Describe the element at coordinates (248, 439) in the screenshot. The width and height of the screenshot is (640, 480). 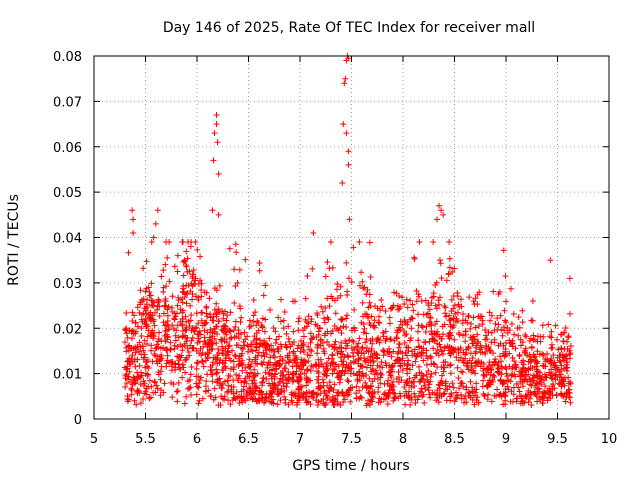
I see `x-tick-label: 6.5` at that location.